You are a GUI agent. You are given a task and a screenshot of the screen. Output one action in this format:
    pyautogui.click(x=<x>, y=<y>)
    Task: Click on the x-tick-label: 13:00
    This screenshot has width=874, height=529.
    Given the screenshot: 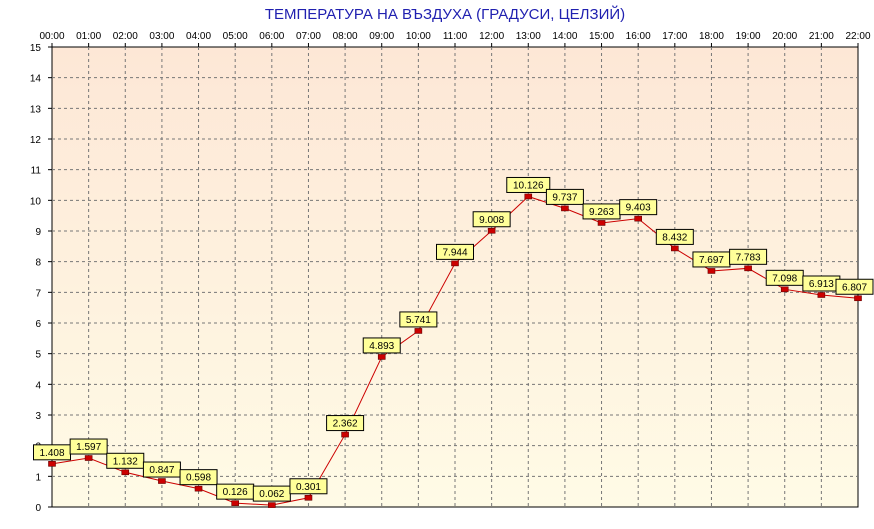 What is the action you would take?
    pyautogui.click(x=528, y=36)
    